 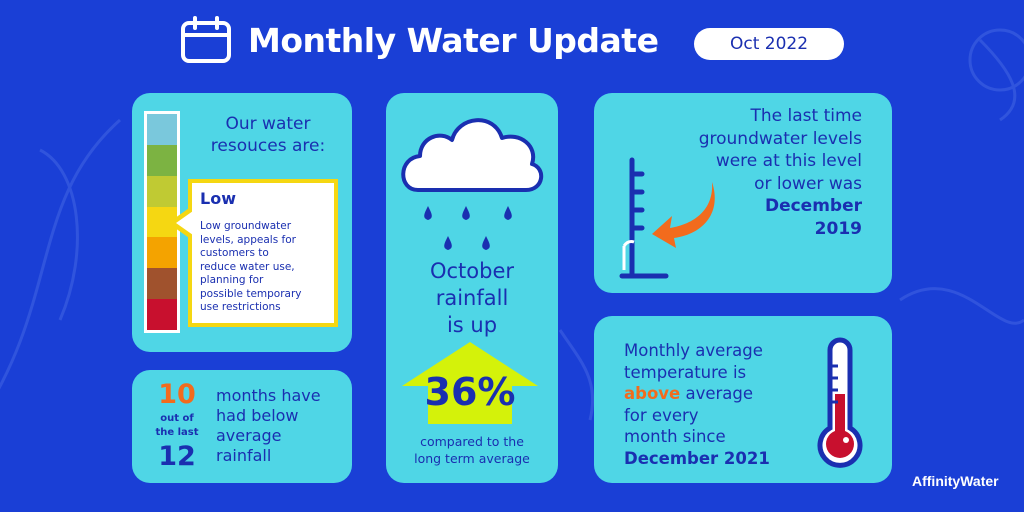 What do you see at coordinates (685, 372) in the screenshot?
I see `temperature-line: temperature is` at bounding box center [685, 372].